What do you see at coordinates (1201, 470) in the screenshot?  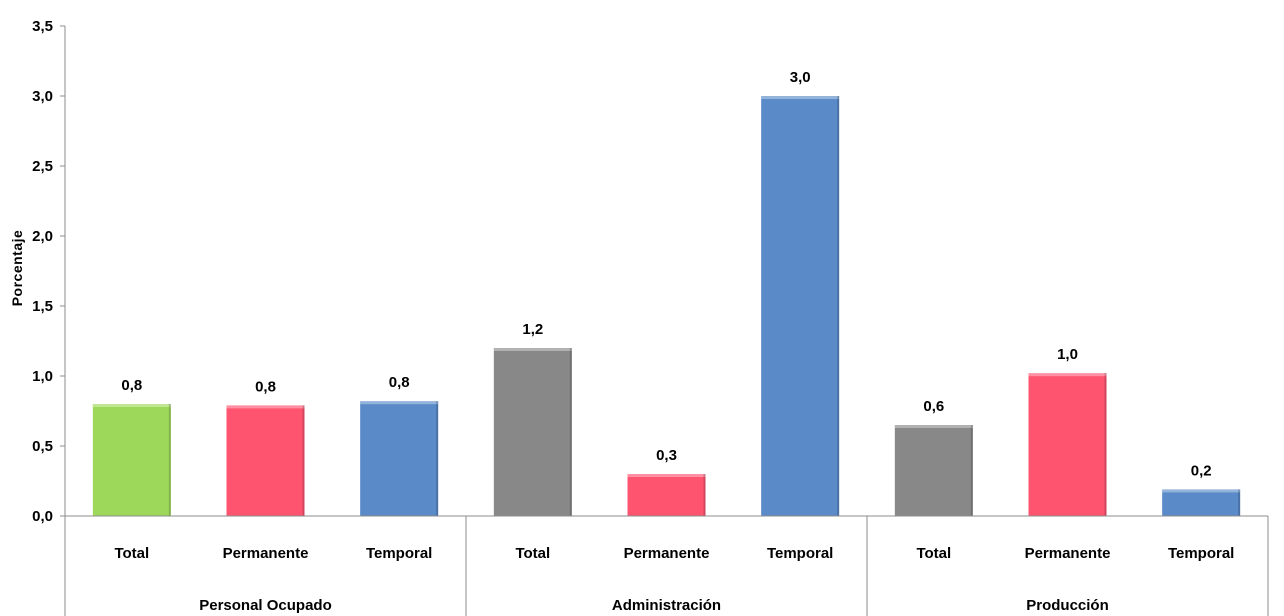 I see `data-label: 0,2` at bounding box center [1201, 470].